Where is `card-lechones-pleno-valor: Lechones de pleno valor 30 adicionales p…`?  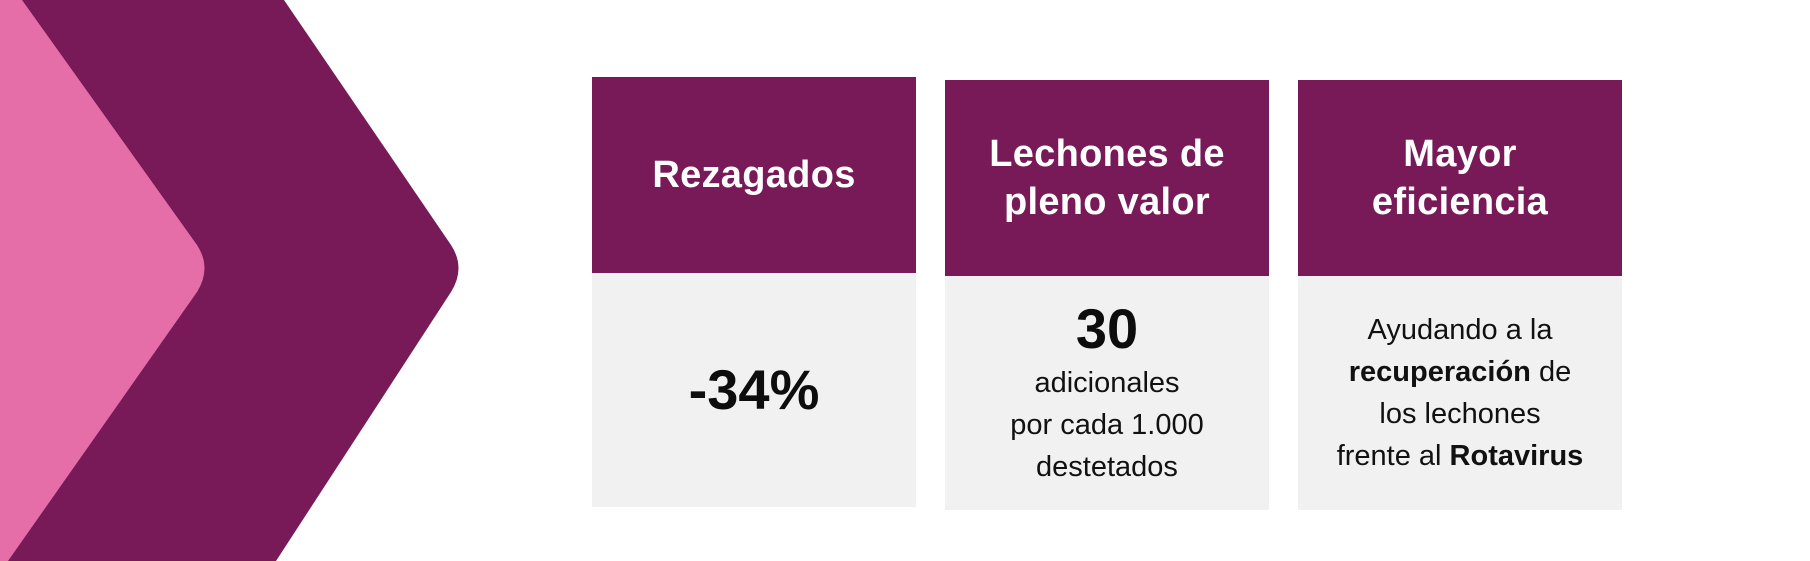 card-lechones-pleno-valor: Lechones de pleno valor 30 adicionales p… is located at coordinates (1107, 295).